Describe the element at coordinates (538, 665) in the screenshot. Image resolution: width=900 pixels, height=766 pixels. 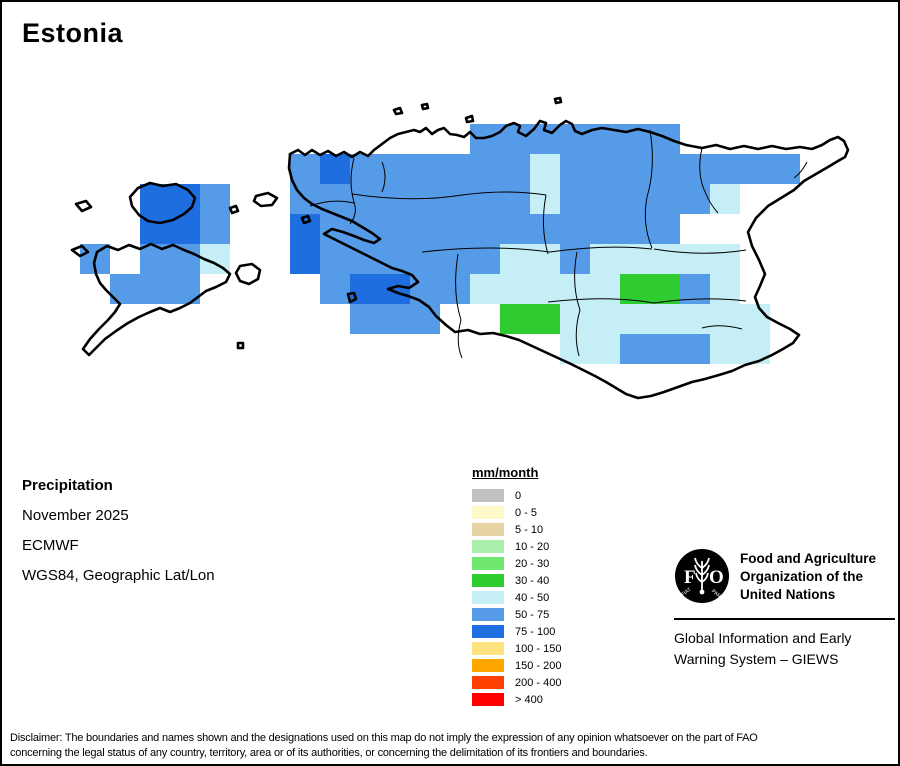
I see `legend-label: 150 - 200` at that location.